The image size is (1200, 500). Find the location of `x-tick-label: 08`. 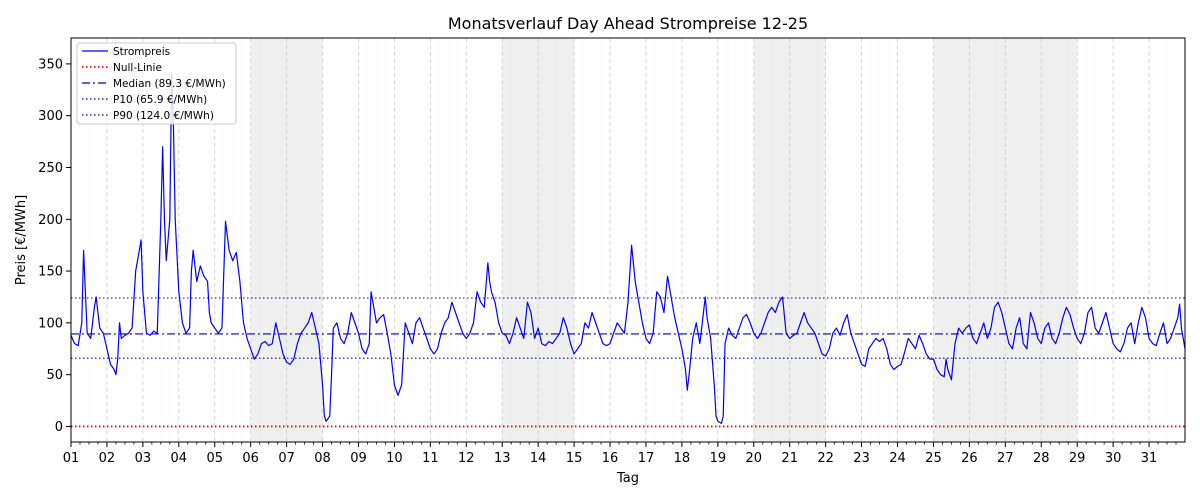

x-tick-label: 08 is located at coordinates (322, 458).